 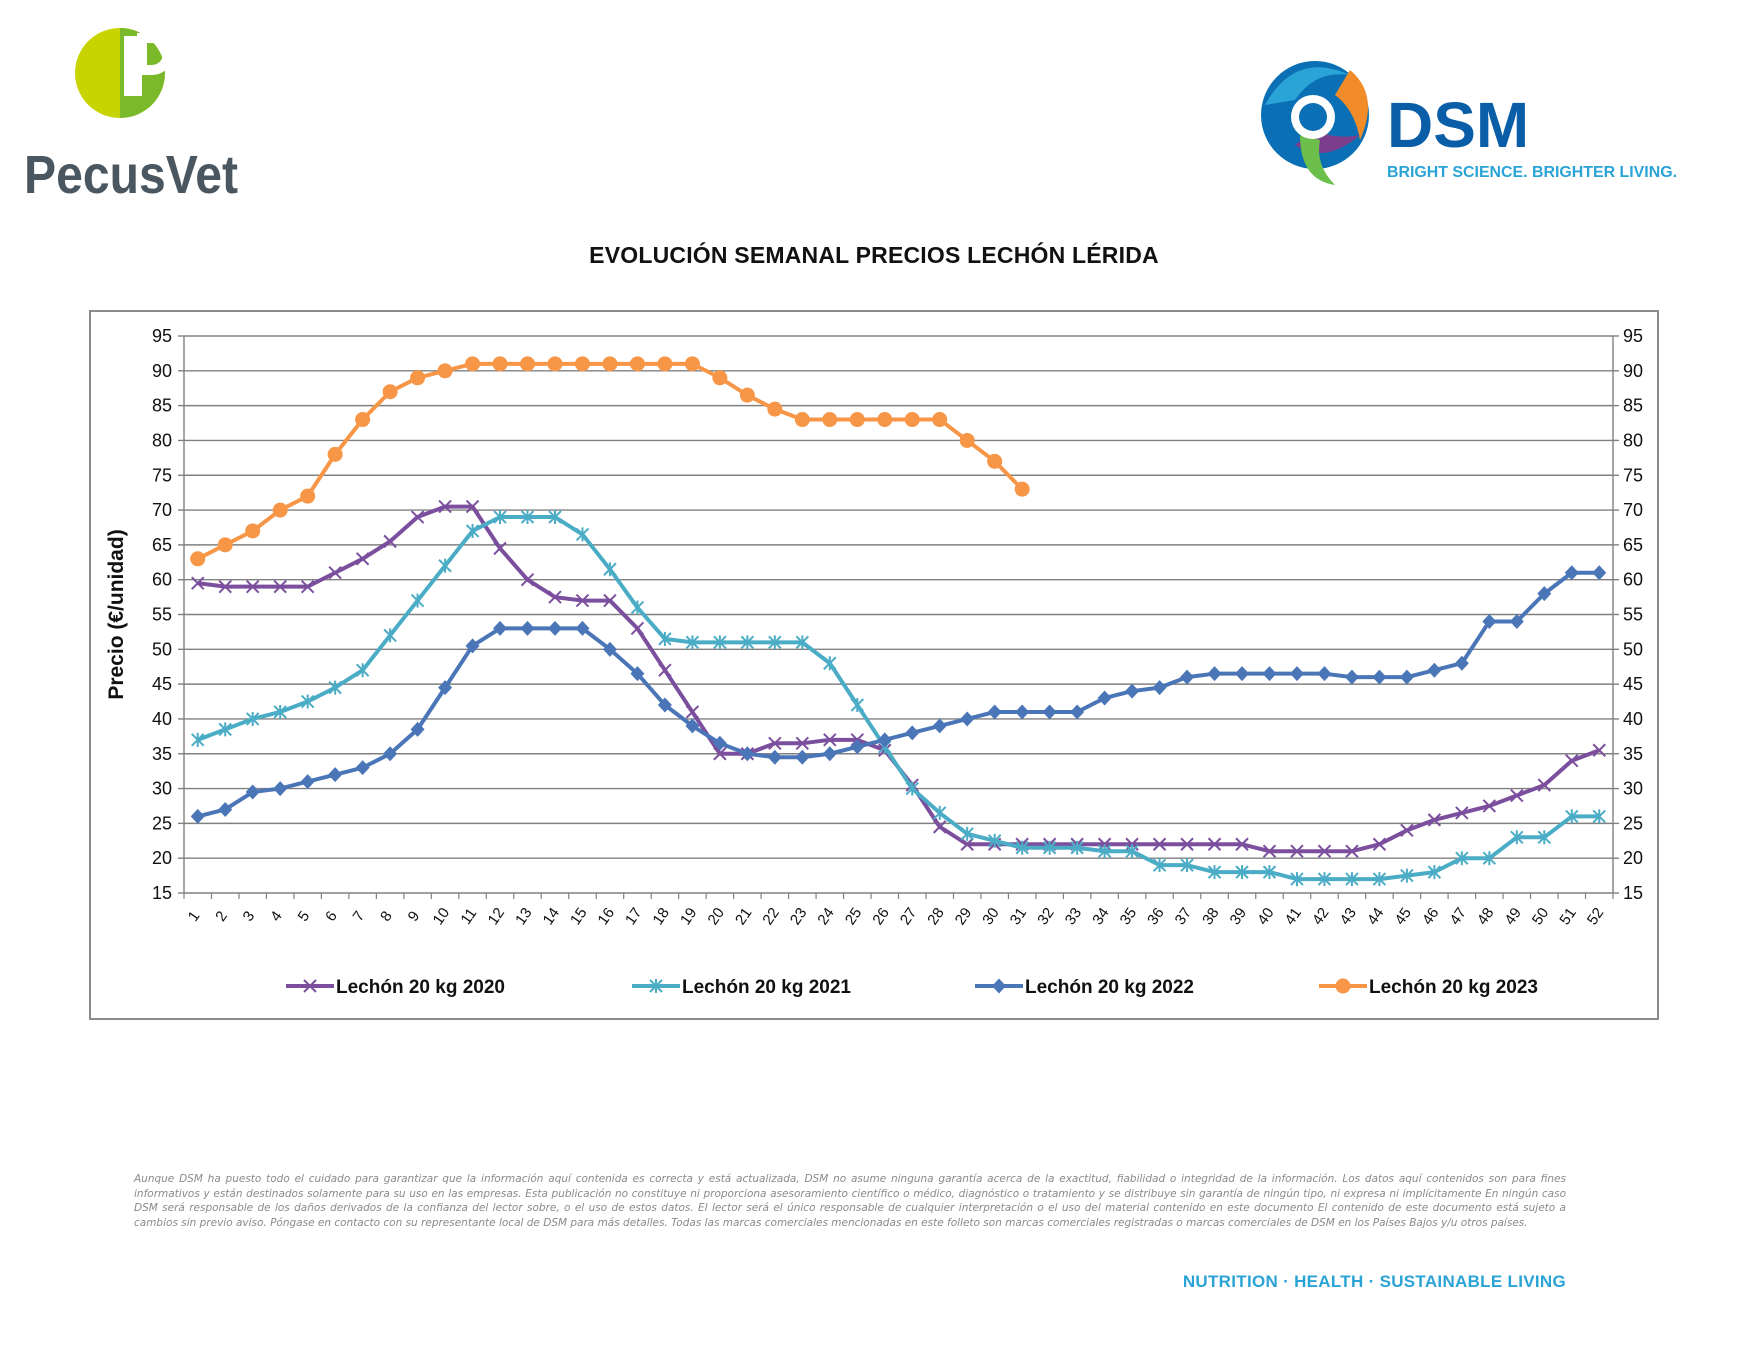 What do you see at coordinates (1633, 858) in the screenshot?
I see `y2-tick-label: 20` at bounding box center [1633, 858].